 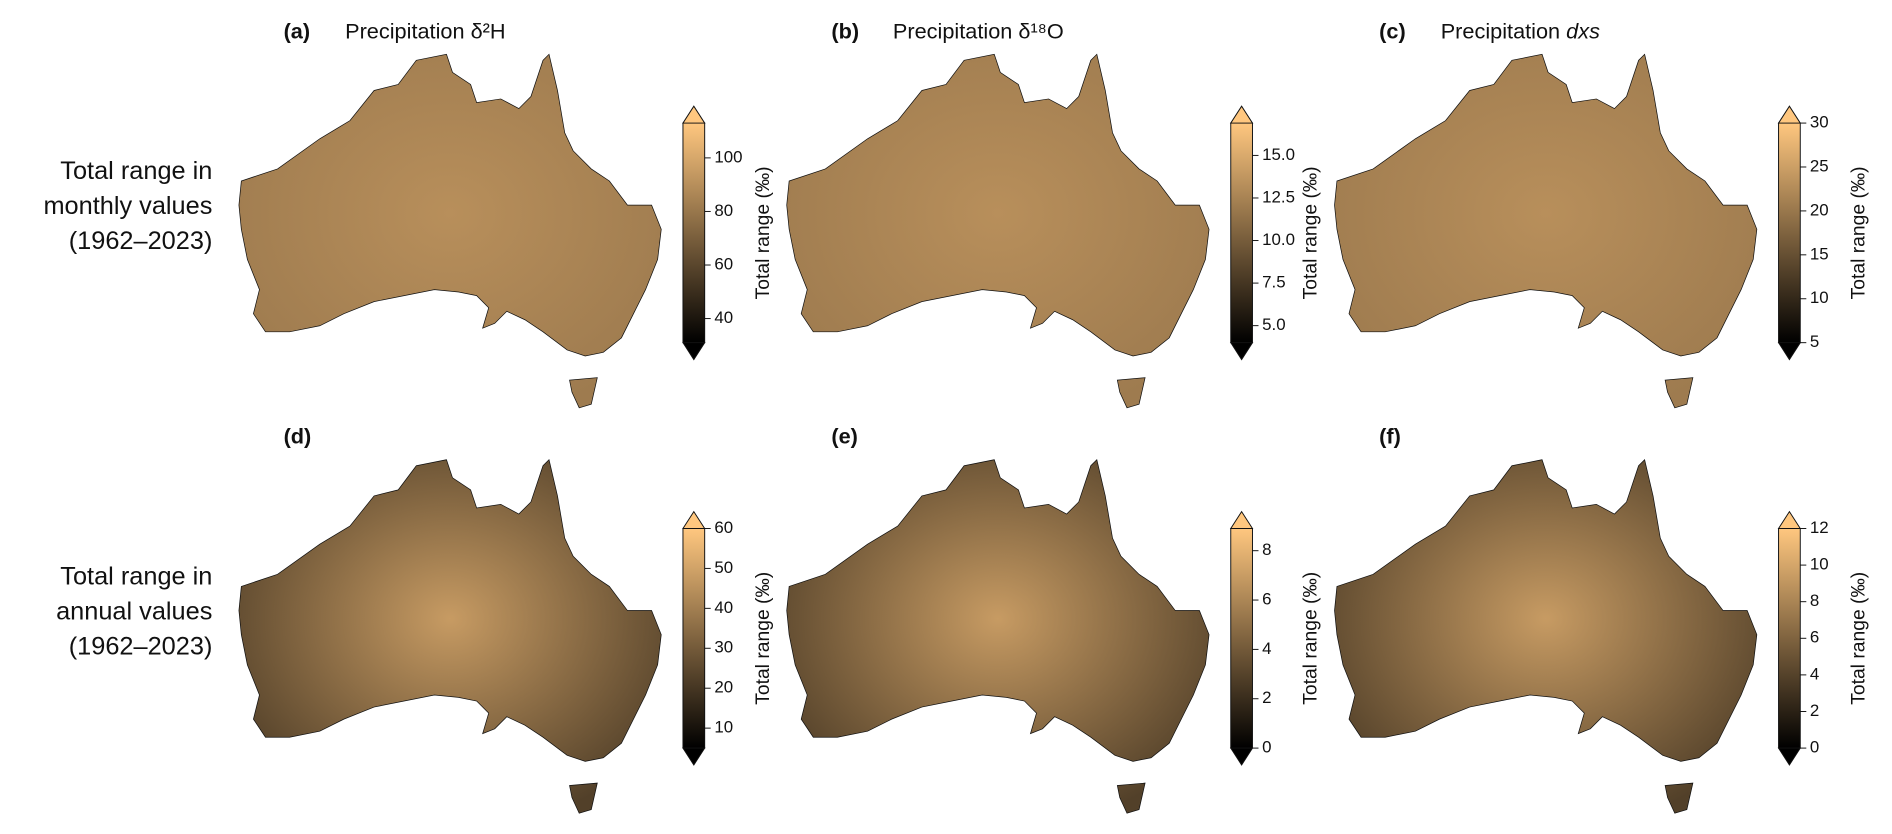 I want to click on title-text: Precipitation, so click(x=1500, y=30).